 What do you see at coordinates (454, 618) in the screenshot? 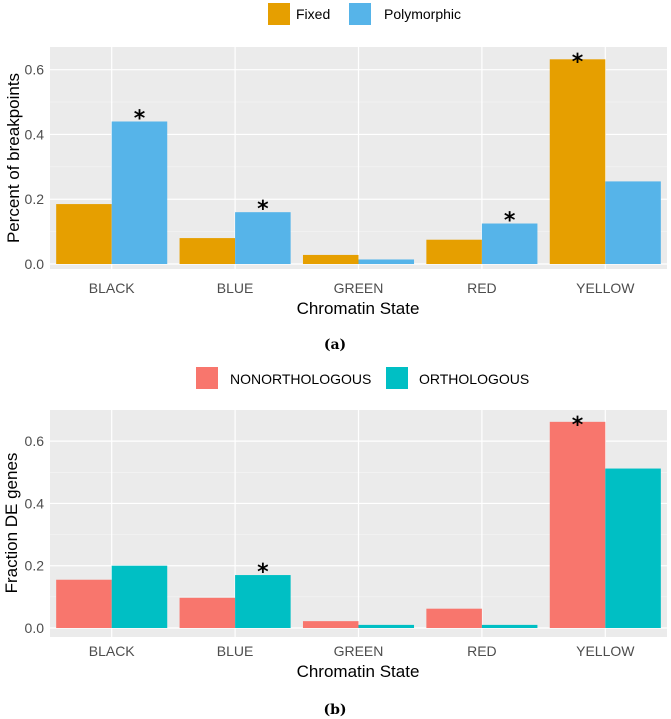
I see `bar-nonorthologous-red` at bounding box center [454, 618].